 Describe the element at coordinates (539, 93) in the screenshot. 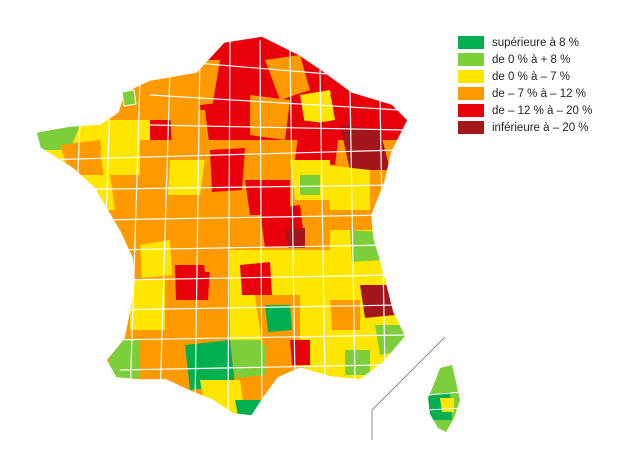

I see `legend-label: de – 7 % à – 12 %` at that location.